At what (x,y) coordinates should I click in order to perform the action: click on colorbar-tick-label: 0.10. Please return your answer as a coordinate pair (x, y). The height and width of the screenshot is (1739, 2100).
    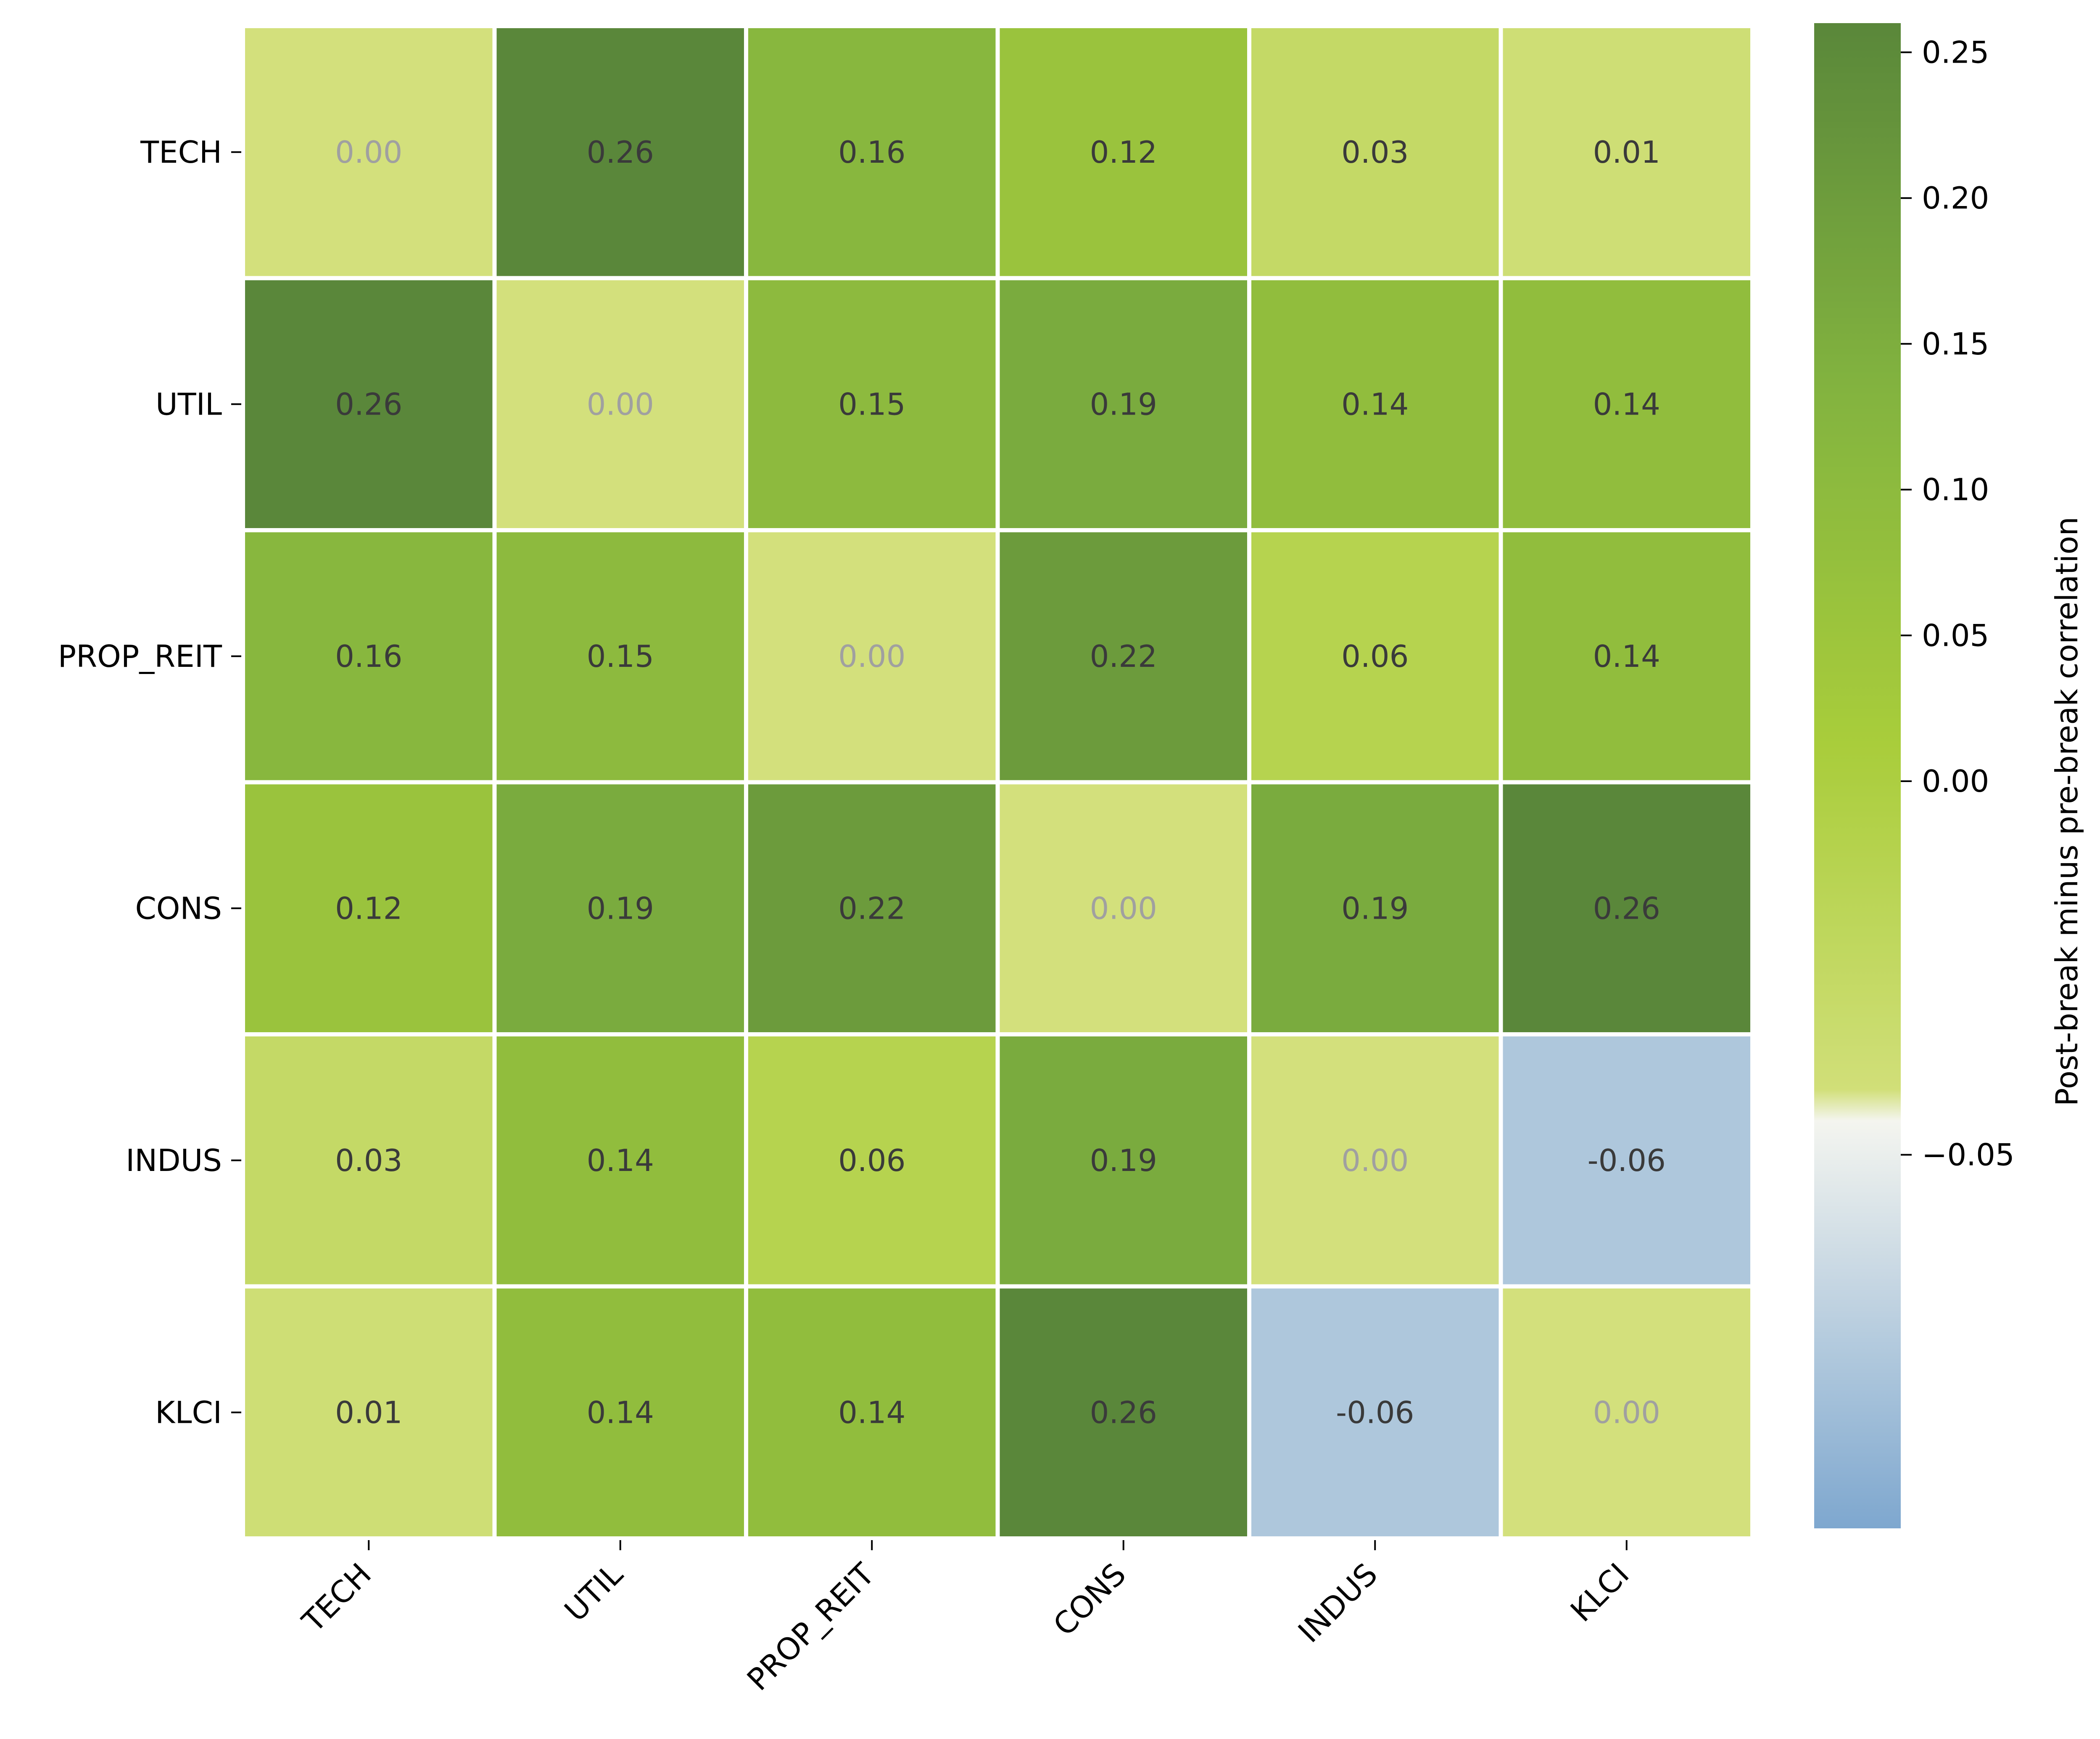
    Looking at the image, I should click on (1955, 490).